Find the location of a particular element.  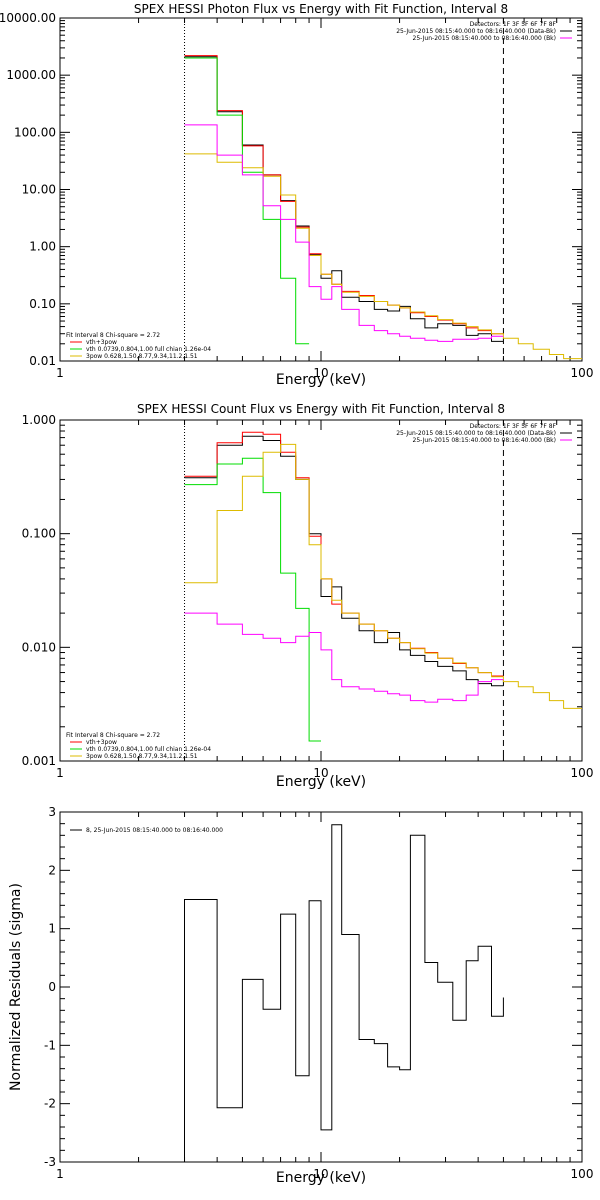

y-tick-label: 0 is located at coordinates (52, 987).